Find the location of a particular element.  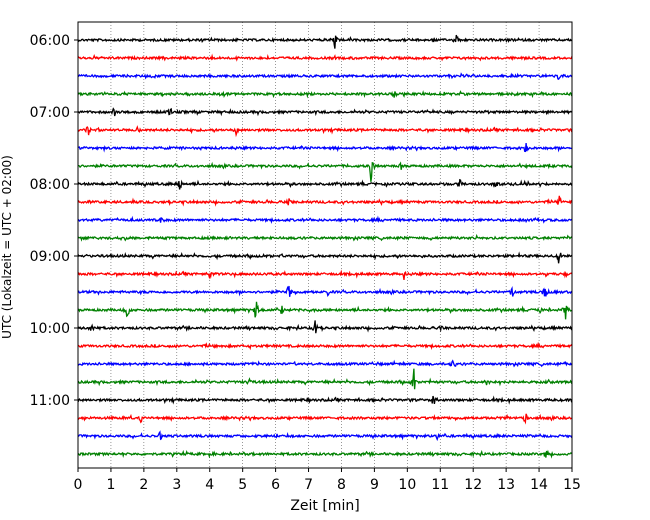

x-tick-label: 7 is located at coordinates (308, 485).